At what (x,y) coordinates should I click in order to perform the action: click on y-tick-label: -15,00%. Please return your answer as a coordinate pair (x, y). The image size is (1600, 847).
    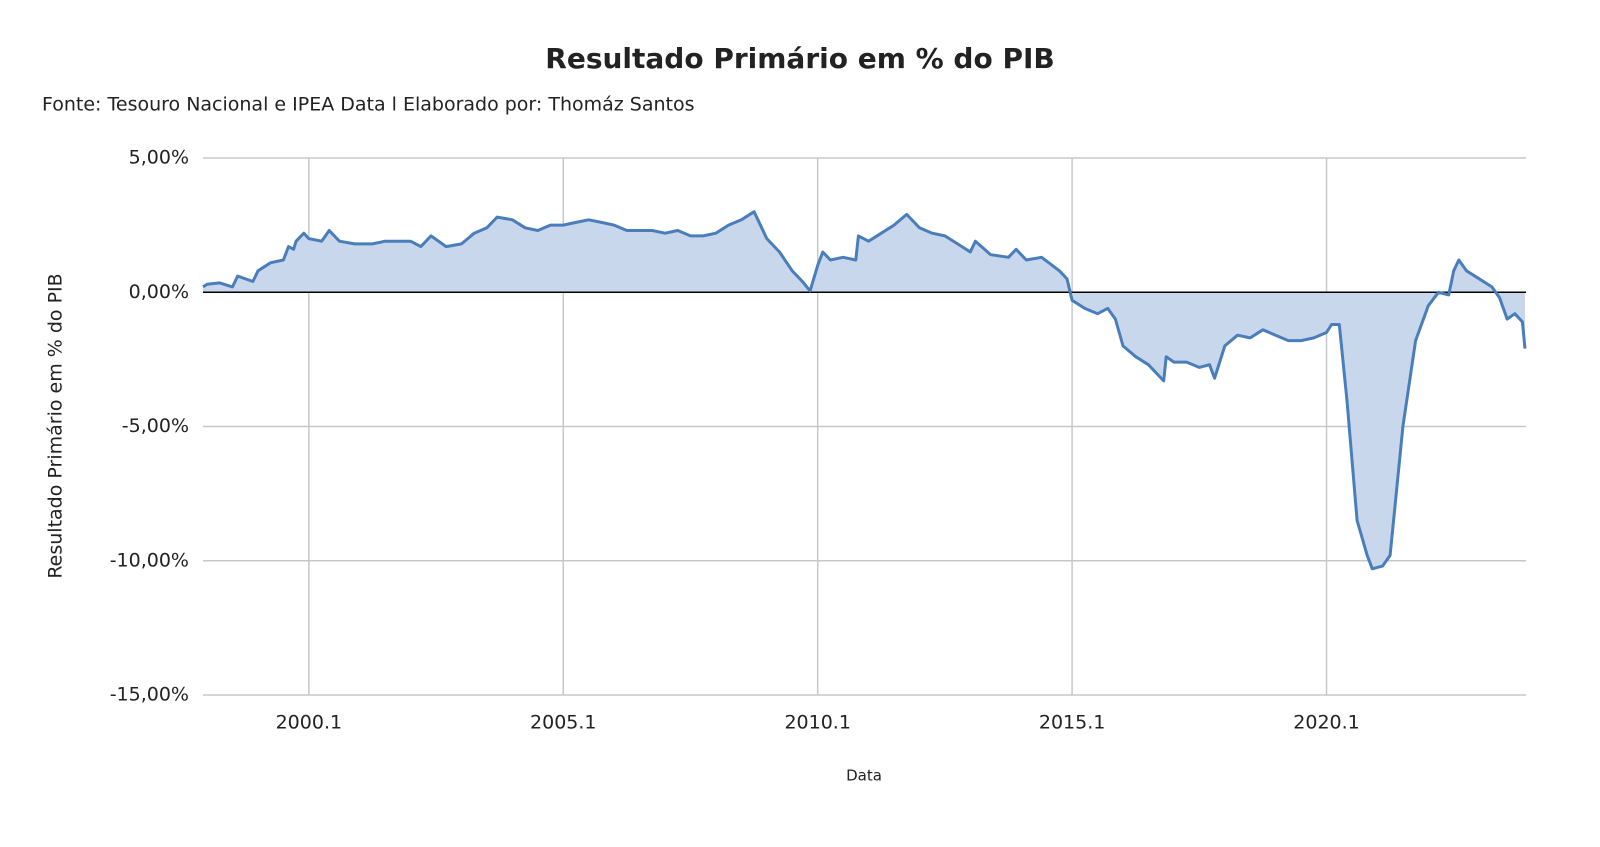
    Looking at the image, I should click on (149, 695).